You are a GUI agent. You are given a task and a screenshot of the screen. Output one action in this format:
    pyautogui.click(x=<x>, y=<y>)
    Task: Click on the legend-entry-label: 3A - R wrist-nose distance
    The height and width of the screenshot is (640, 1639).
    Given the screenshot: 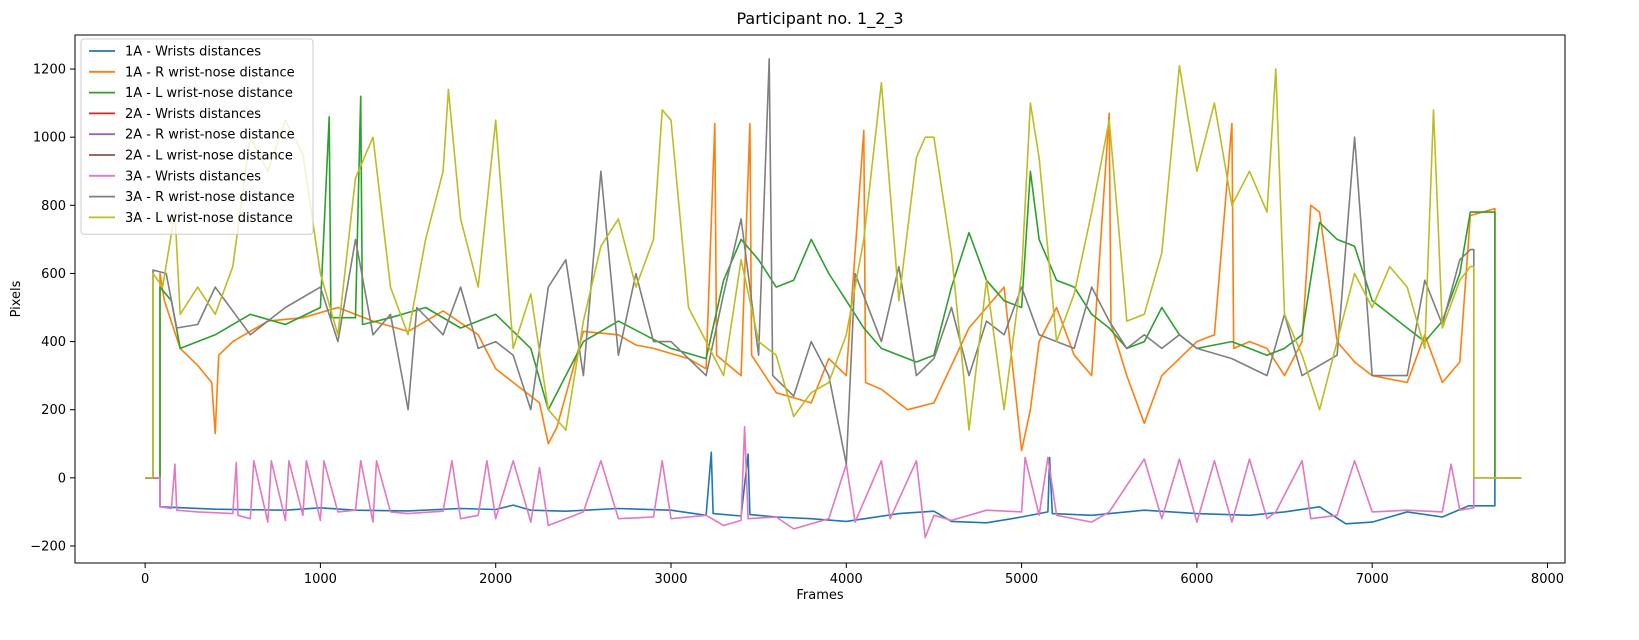 What is the action you would take?
    pyautogui.click(x=210, y=197)
    